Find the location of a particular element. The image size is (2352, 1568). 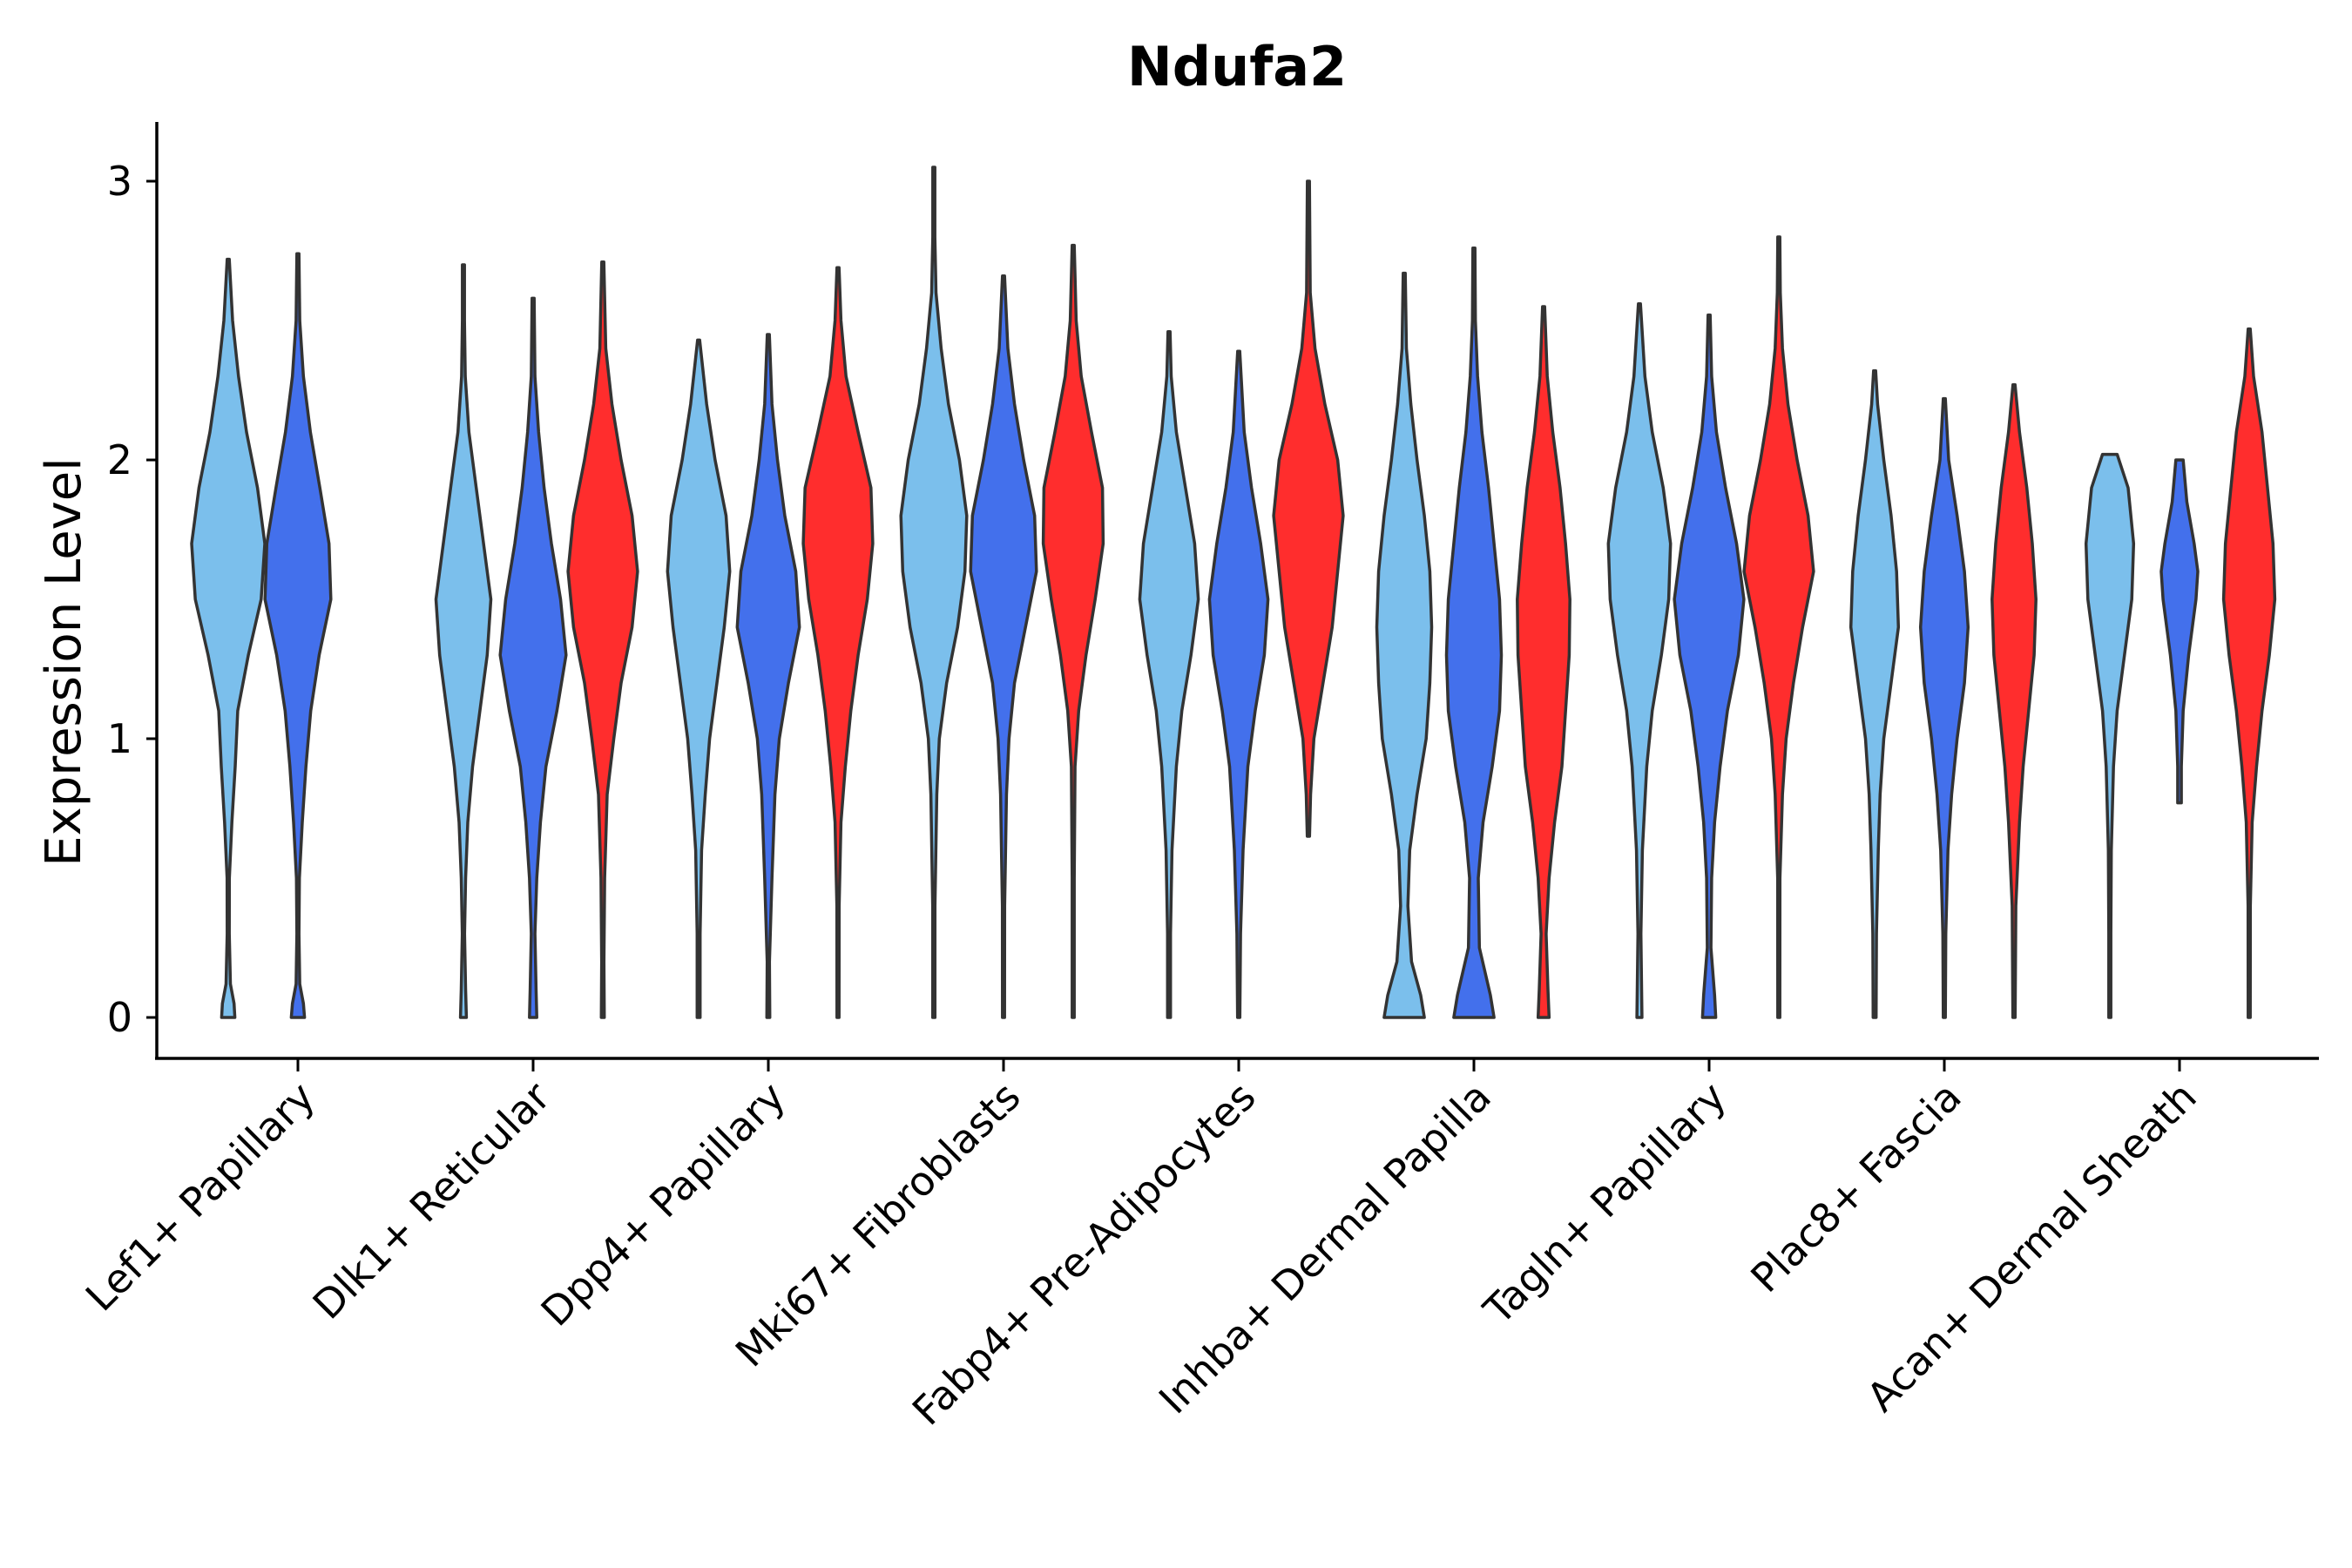

y-ticks: 0 1 2 3 is located at coordinates (132, 599).